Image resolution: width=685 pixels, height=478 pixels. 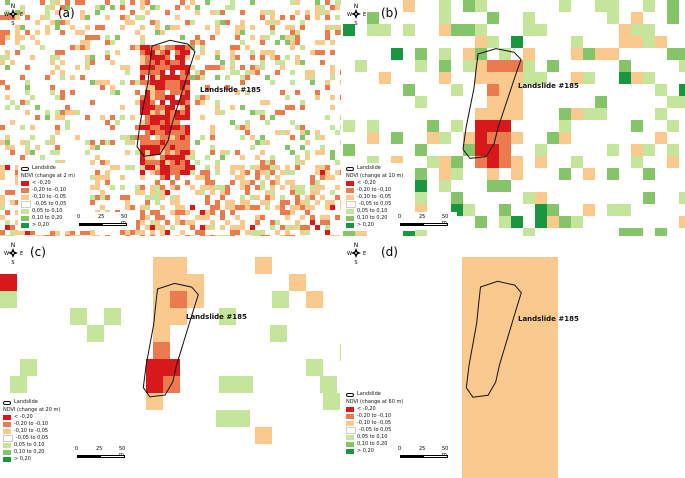 What do you see at coordinates (493, 339) in the screenshot?
I see `landslide-outline` at bounding box center [493, 339].